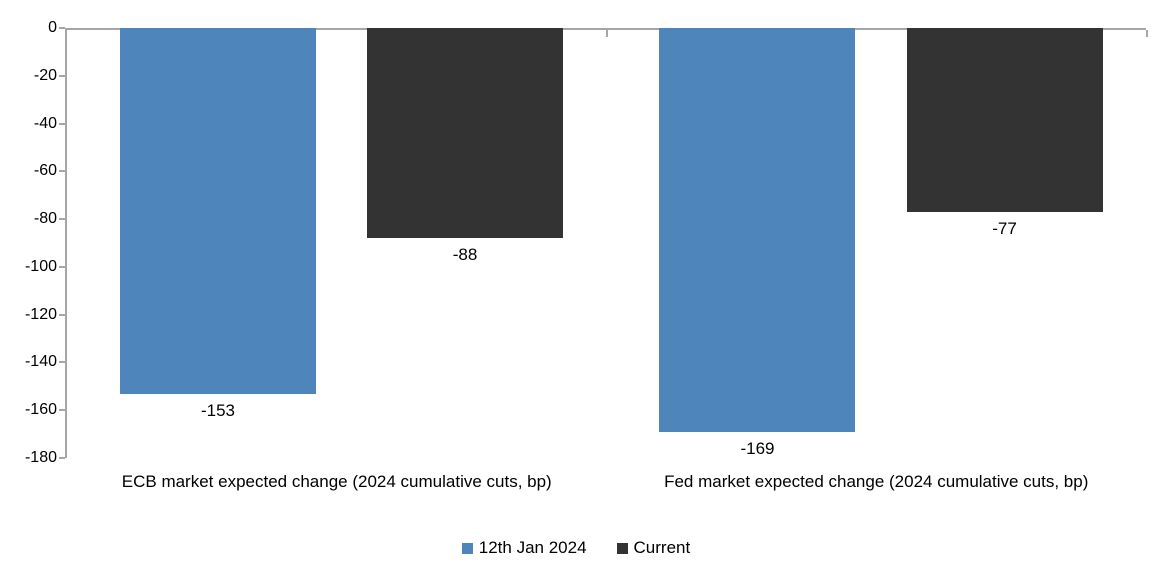 The width and height of the screenshot is (1152, 587). I want to click on value-axis-line, so click(66, 243).